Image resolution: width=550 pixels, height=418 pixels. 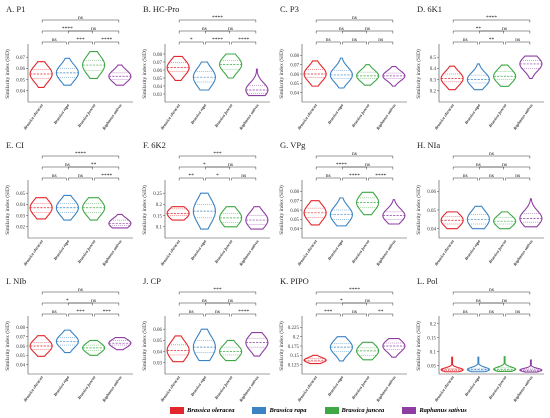 I want to click on panel-title: A. P1, so click(x=15, y=9).